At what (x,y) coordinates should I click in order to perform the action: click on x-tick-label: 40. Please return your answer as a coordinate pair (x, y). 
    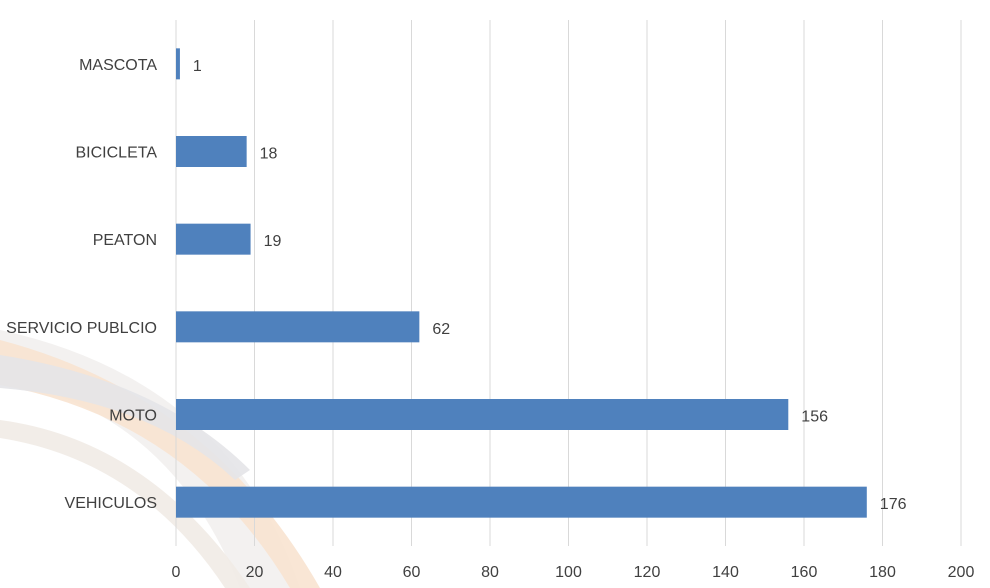
    Looking at the image, I should click on (333, 572).